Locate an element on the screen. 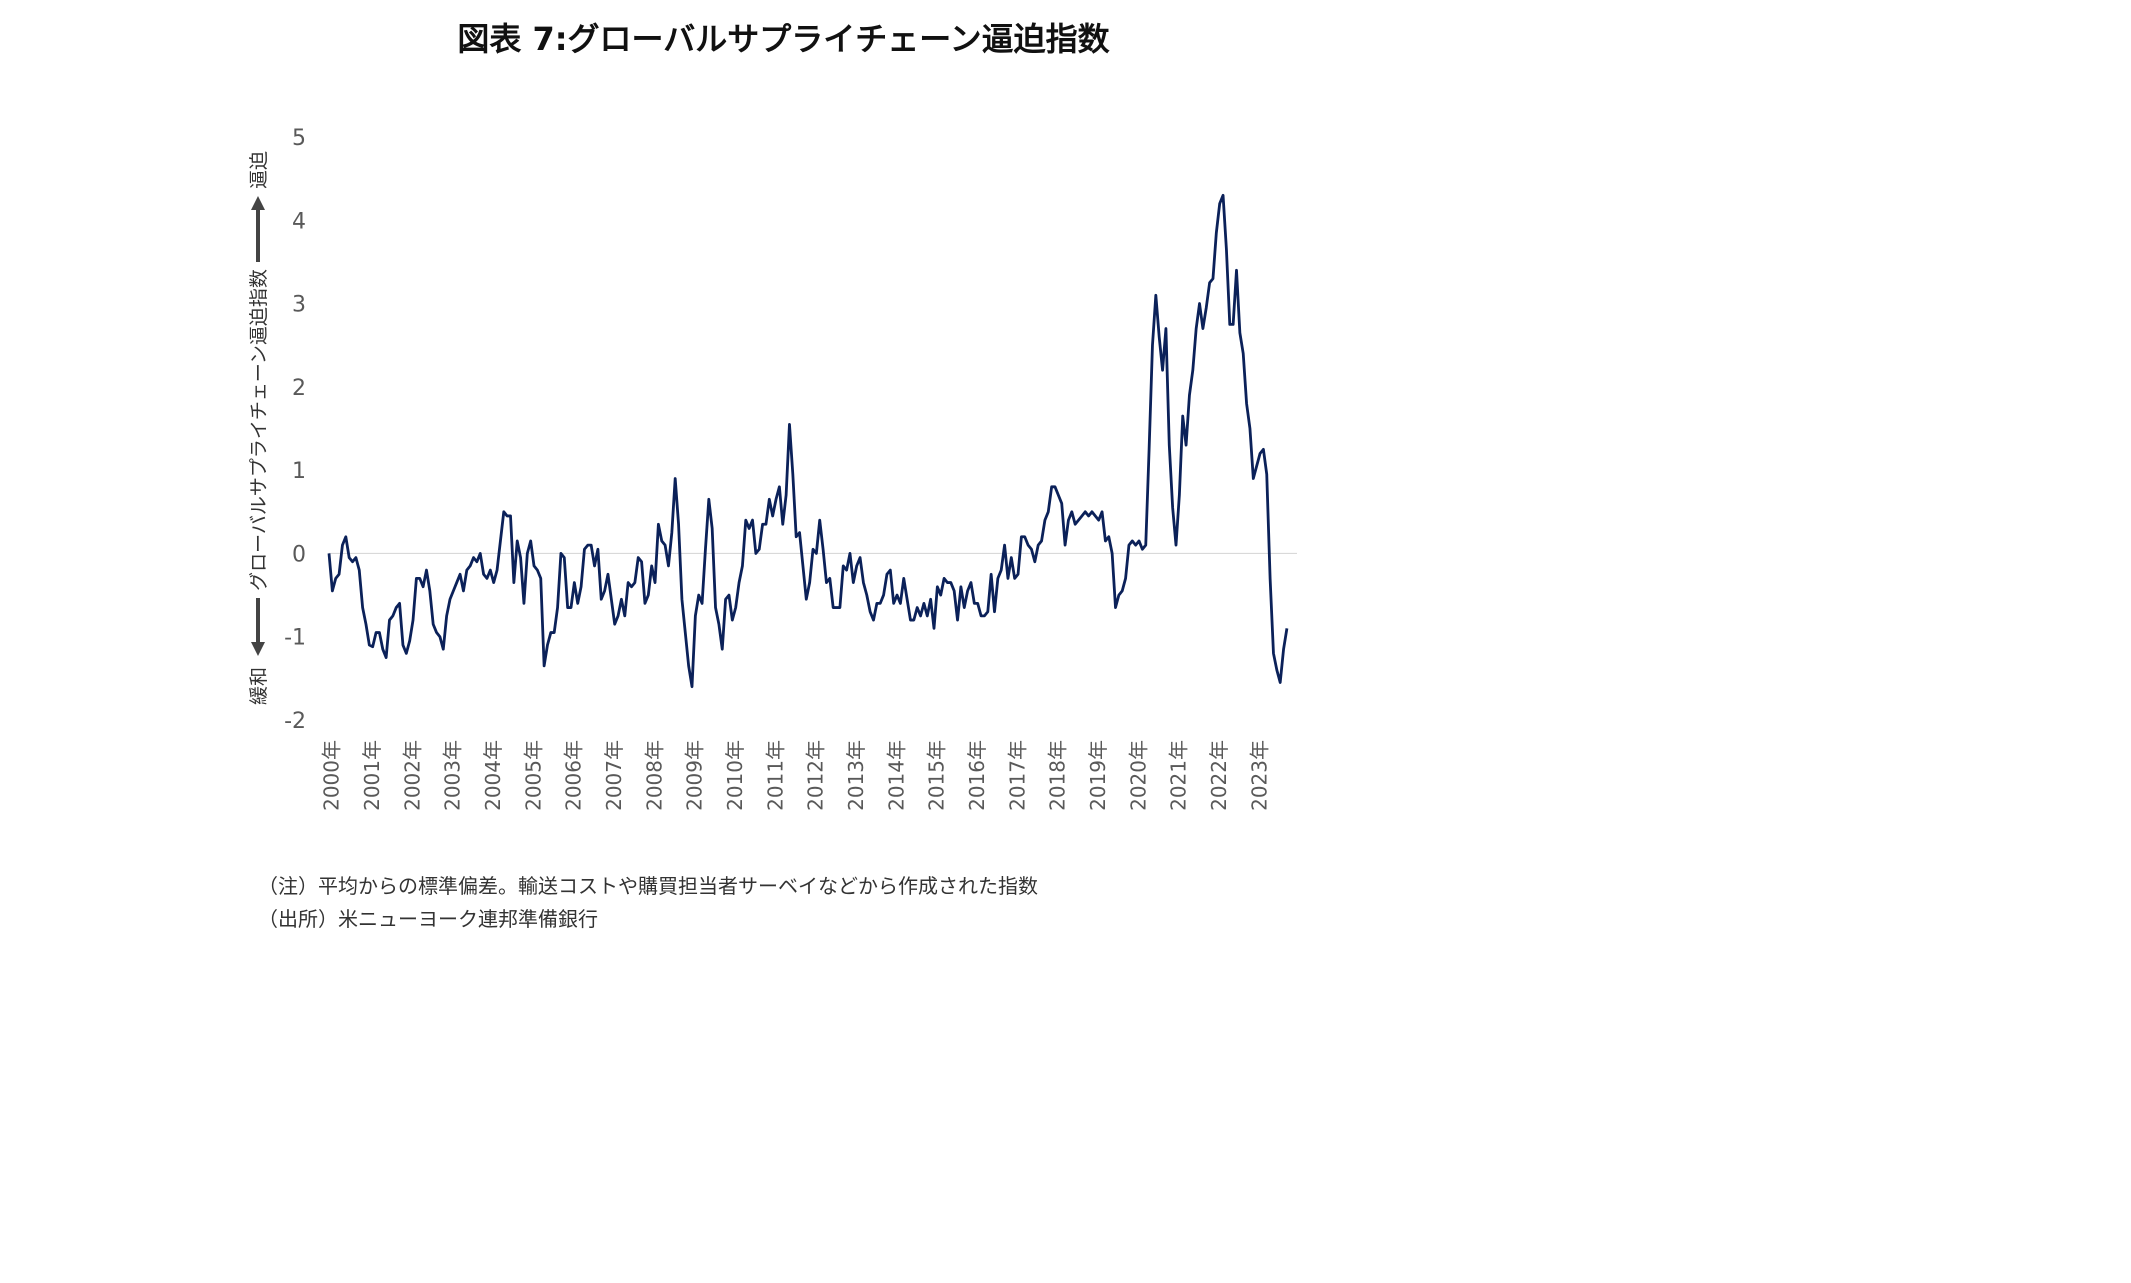 The height and width of the screenshot is (1283, 2131). y-tick-label: 2 is located at coordinates (299, 388).